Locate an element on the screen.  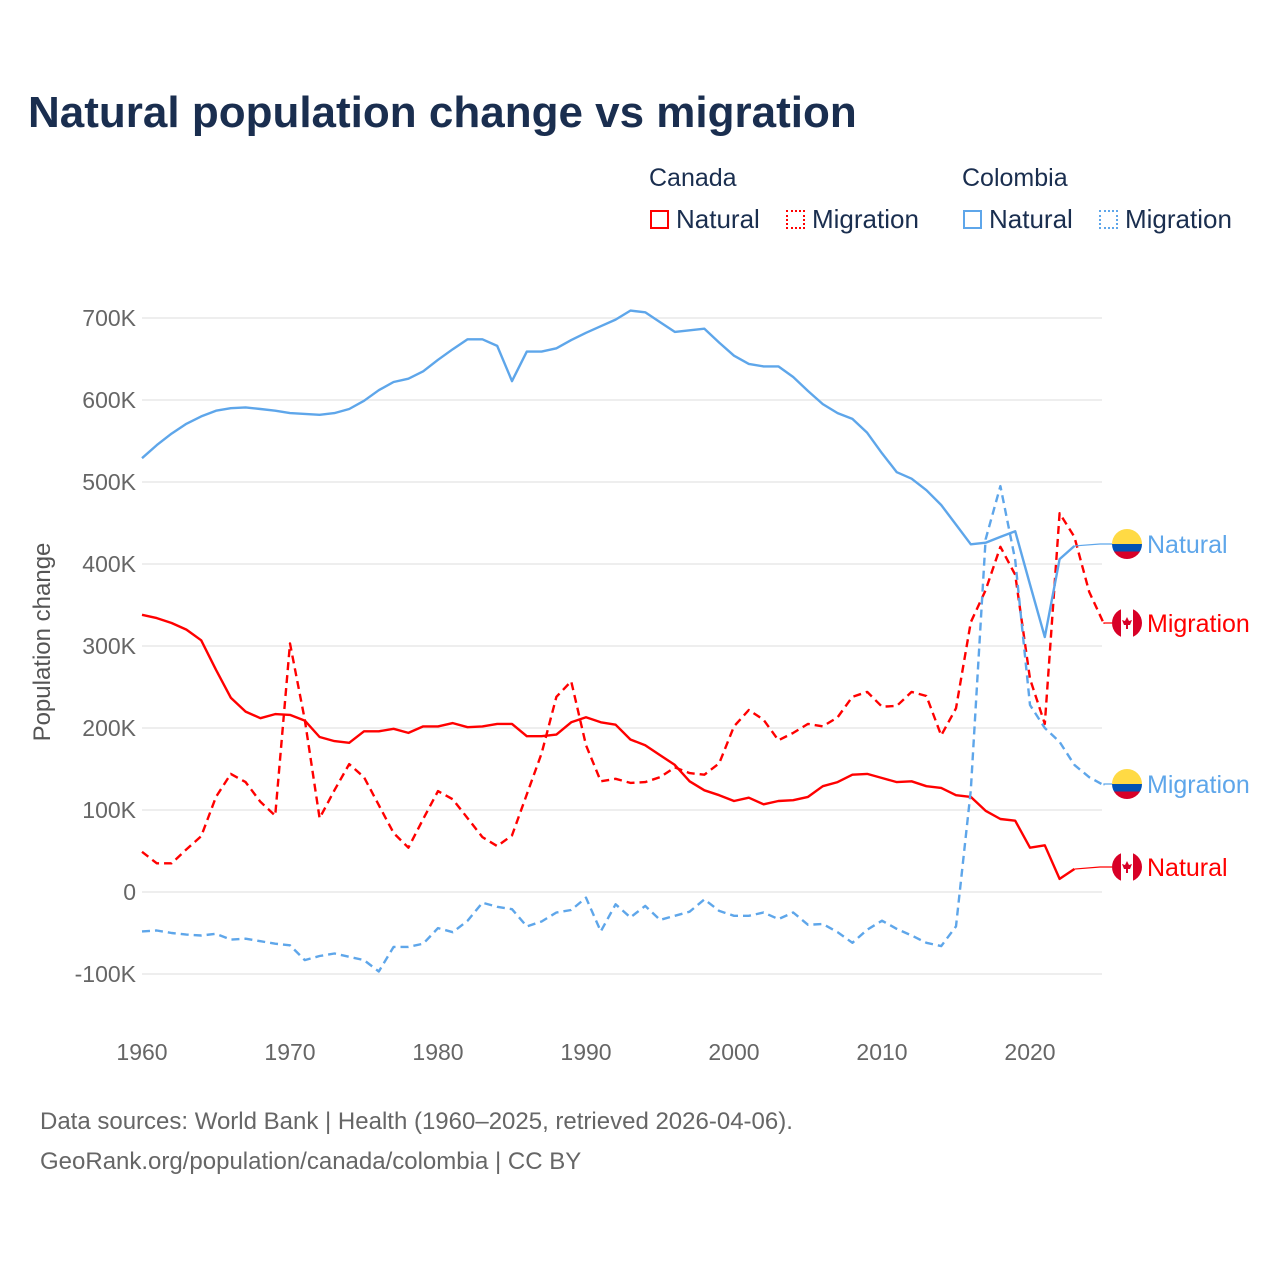
chart-title: Natural population change vs migration is located at coordinates (442, 112).